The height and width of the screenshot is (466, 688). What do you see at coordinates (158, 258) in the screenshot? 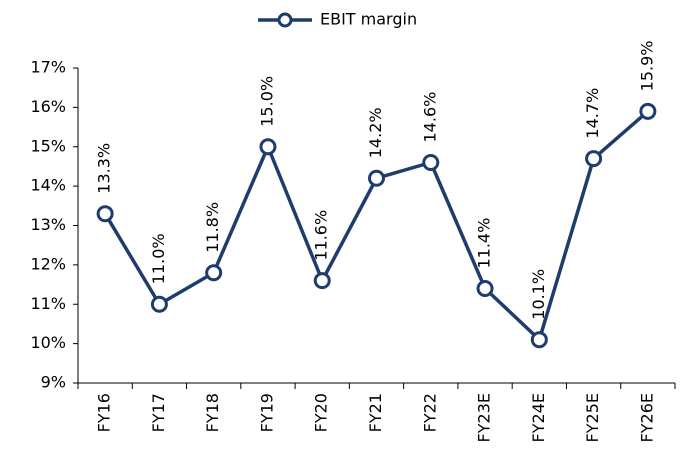
I see `data-label: 11.0%` at bounding box center [158, 258].